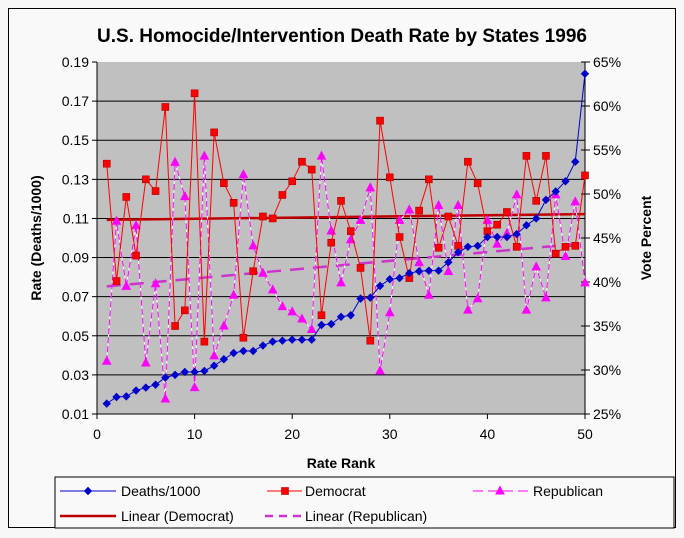 The image size is (684, 538). What do you see at coordinates (341, 463) in the screenshot?
I see `x-axis-label: Rate Rank` at bounding box center [341, 463].